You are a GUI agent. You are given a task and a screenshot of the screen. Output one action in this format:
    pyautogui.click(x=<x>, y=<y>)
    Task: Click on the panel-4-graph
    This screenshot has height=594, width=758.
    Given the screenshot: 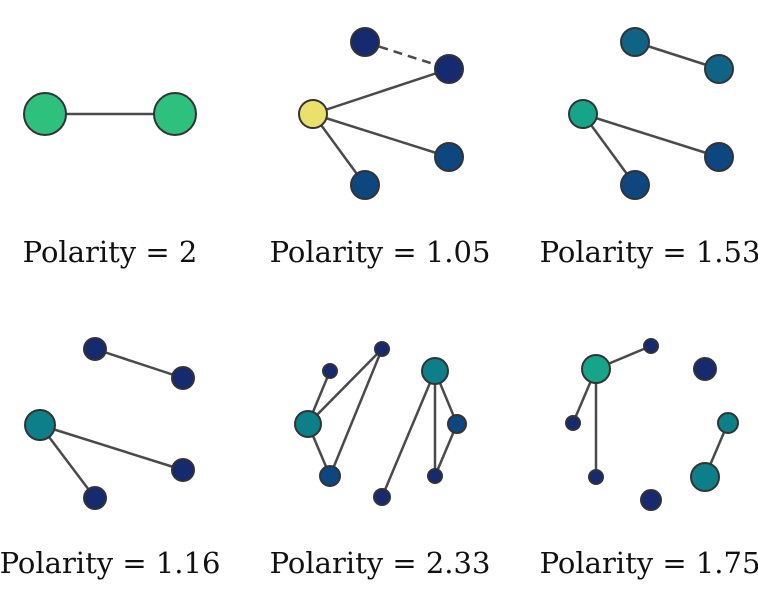 What is the action you would take?
    pyautogui.click(x=109, y=423)
    